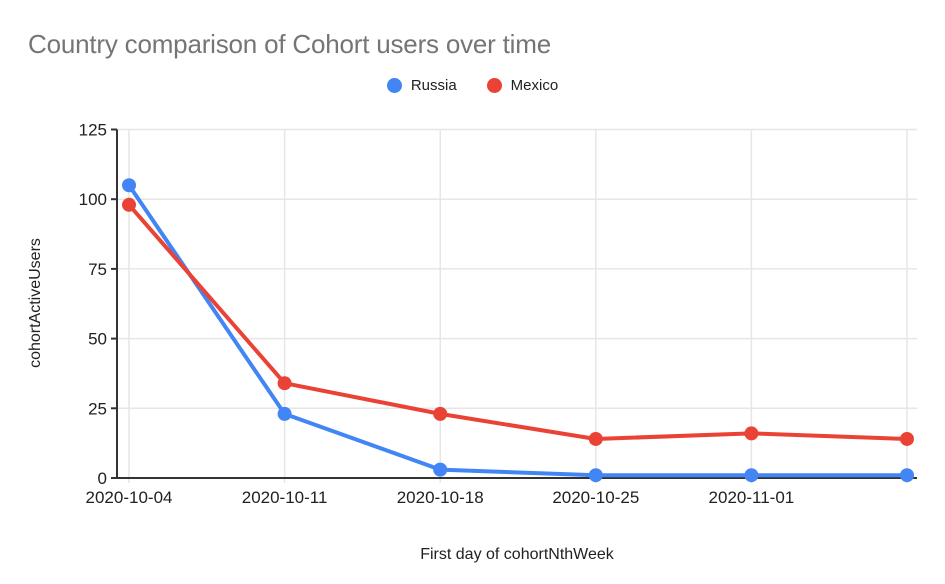 Image resolution: width=945 pixels, height=584 pixels. What do you see at coordinates (97, 408) in the screenshot?
I see `y-tick-label: 25` at bounding box center [97, 408].